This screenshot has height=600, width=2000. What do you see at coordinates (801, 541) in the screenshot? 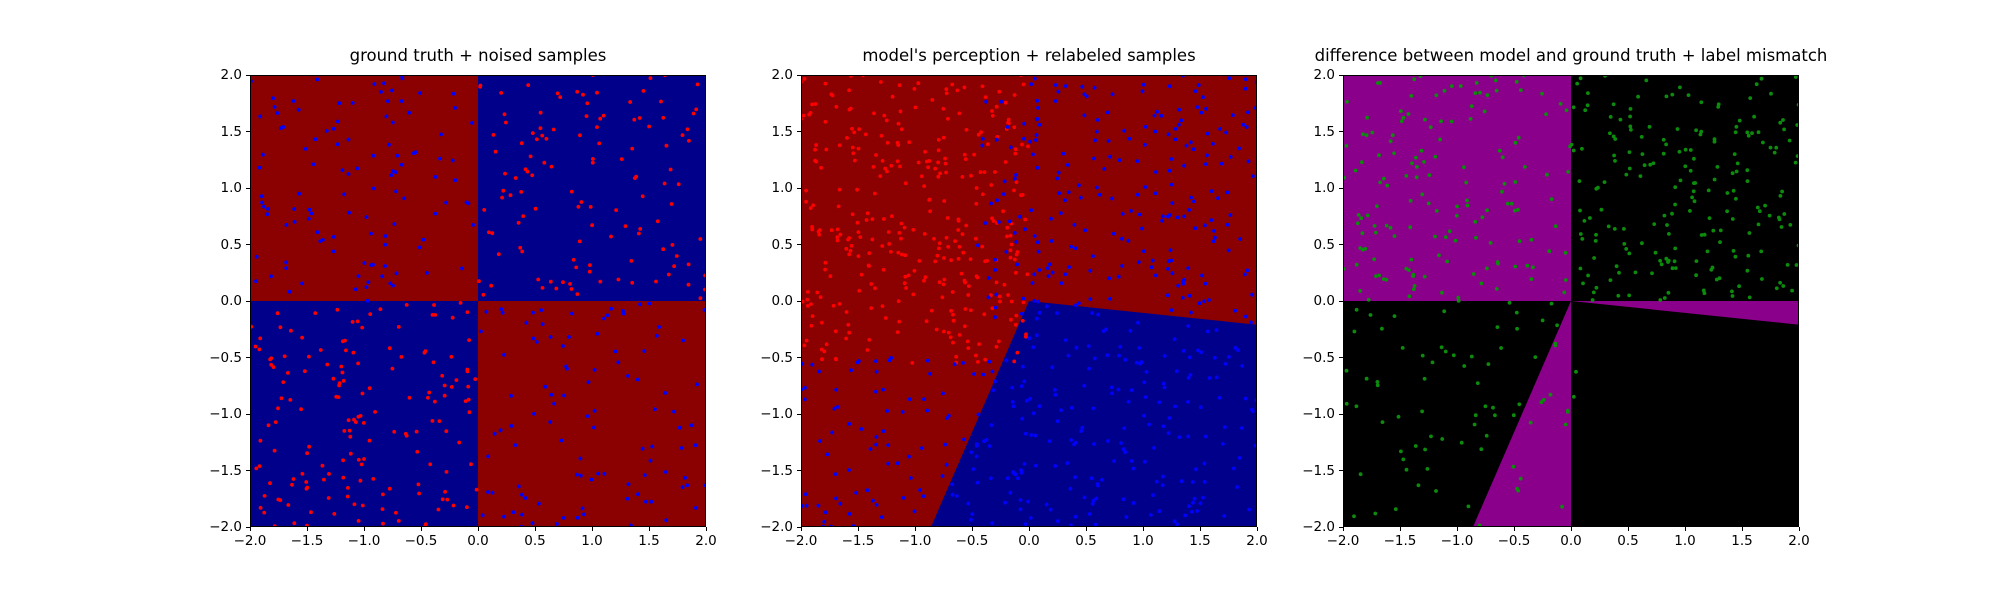
I see `x-tick-label: −2.0` at bounding box center [801, 541].